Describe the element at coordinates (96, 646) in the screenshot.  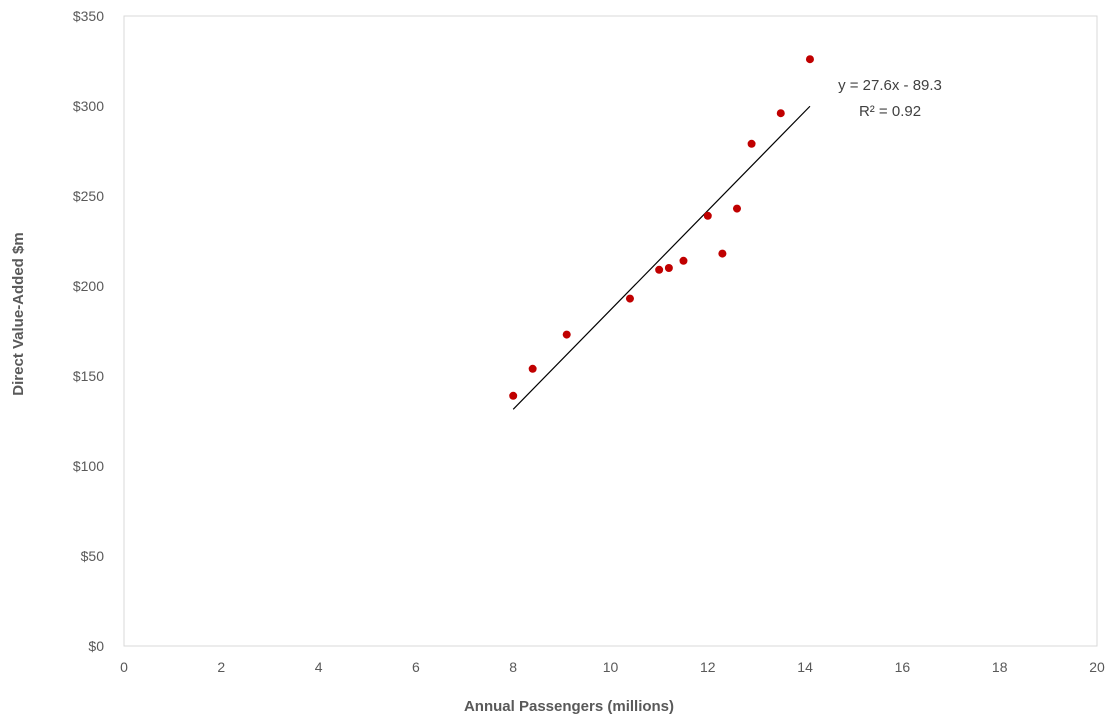
I see `y-tick-label: $0` at that location.